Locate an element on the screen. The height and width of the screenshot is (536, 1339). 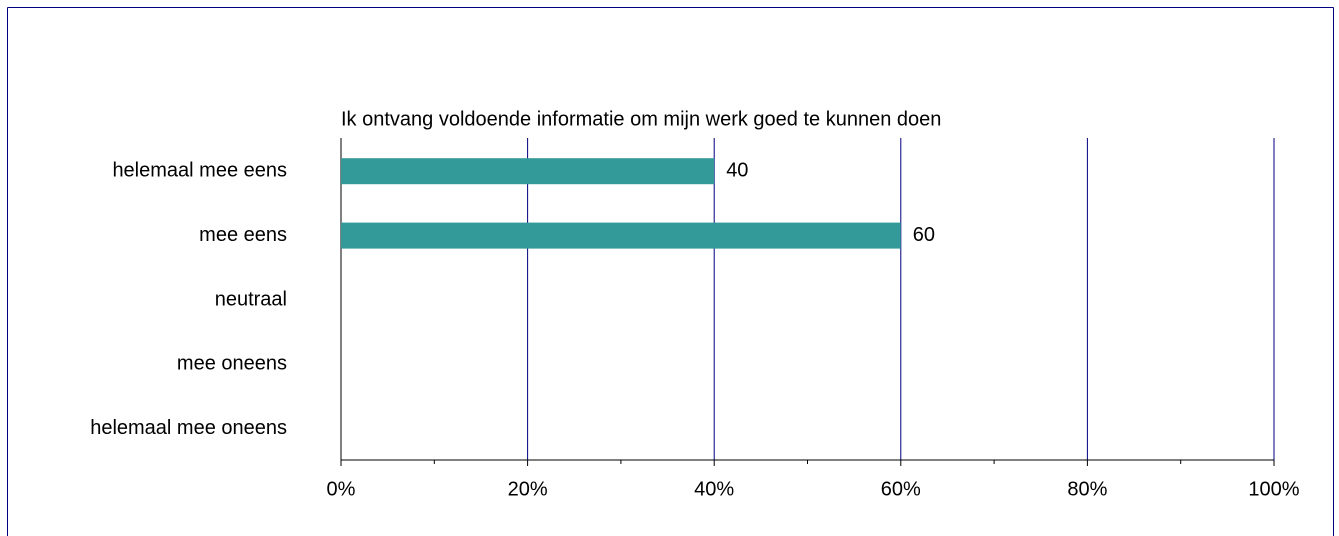
x-tick-label: 80% is located at coordinates (1087, 489).